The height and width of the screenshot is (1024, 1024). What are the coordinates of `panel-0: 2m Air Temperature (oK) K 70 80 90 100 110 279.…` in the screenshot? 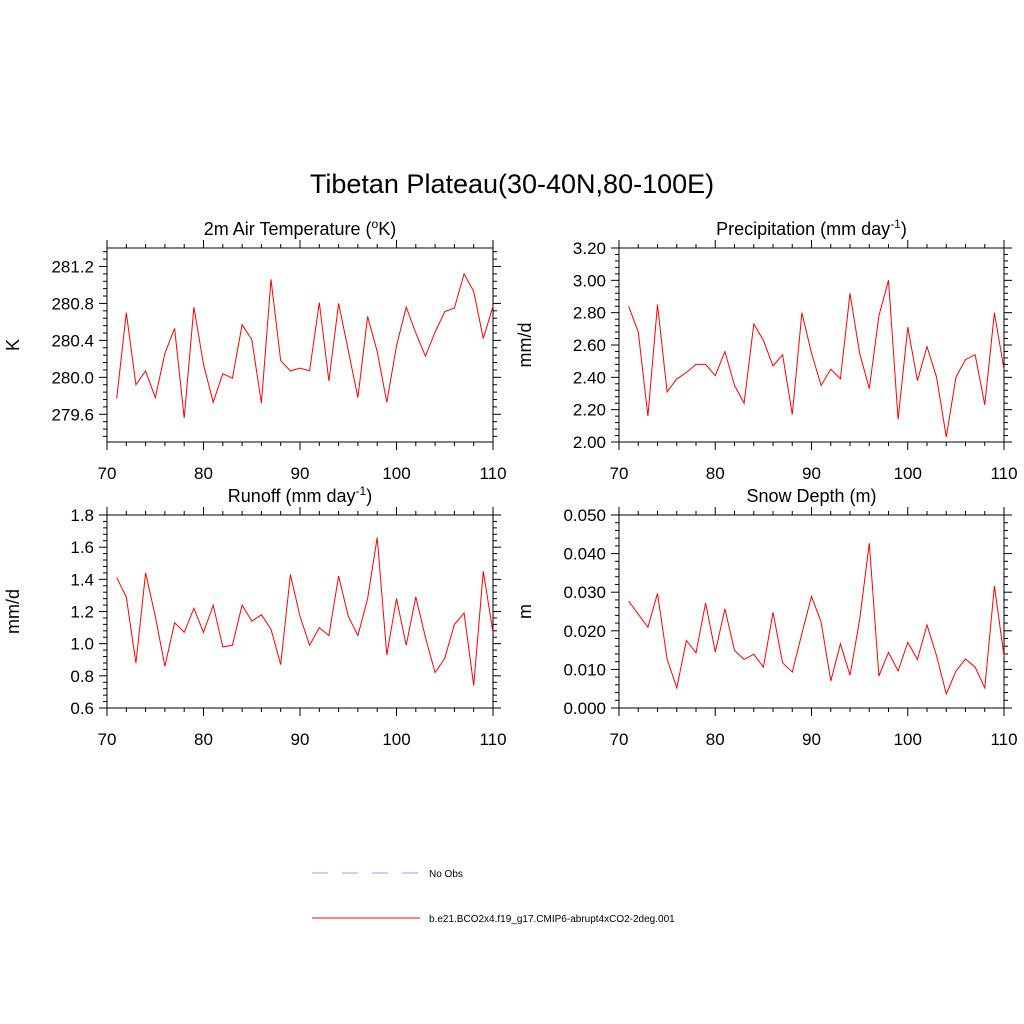 It's located at (255, 350).